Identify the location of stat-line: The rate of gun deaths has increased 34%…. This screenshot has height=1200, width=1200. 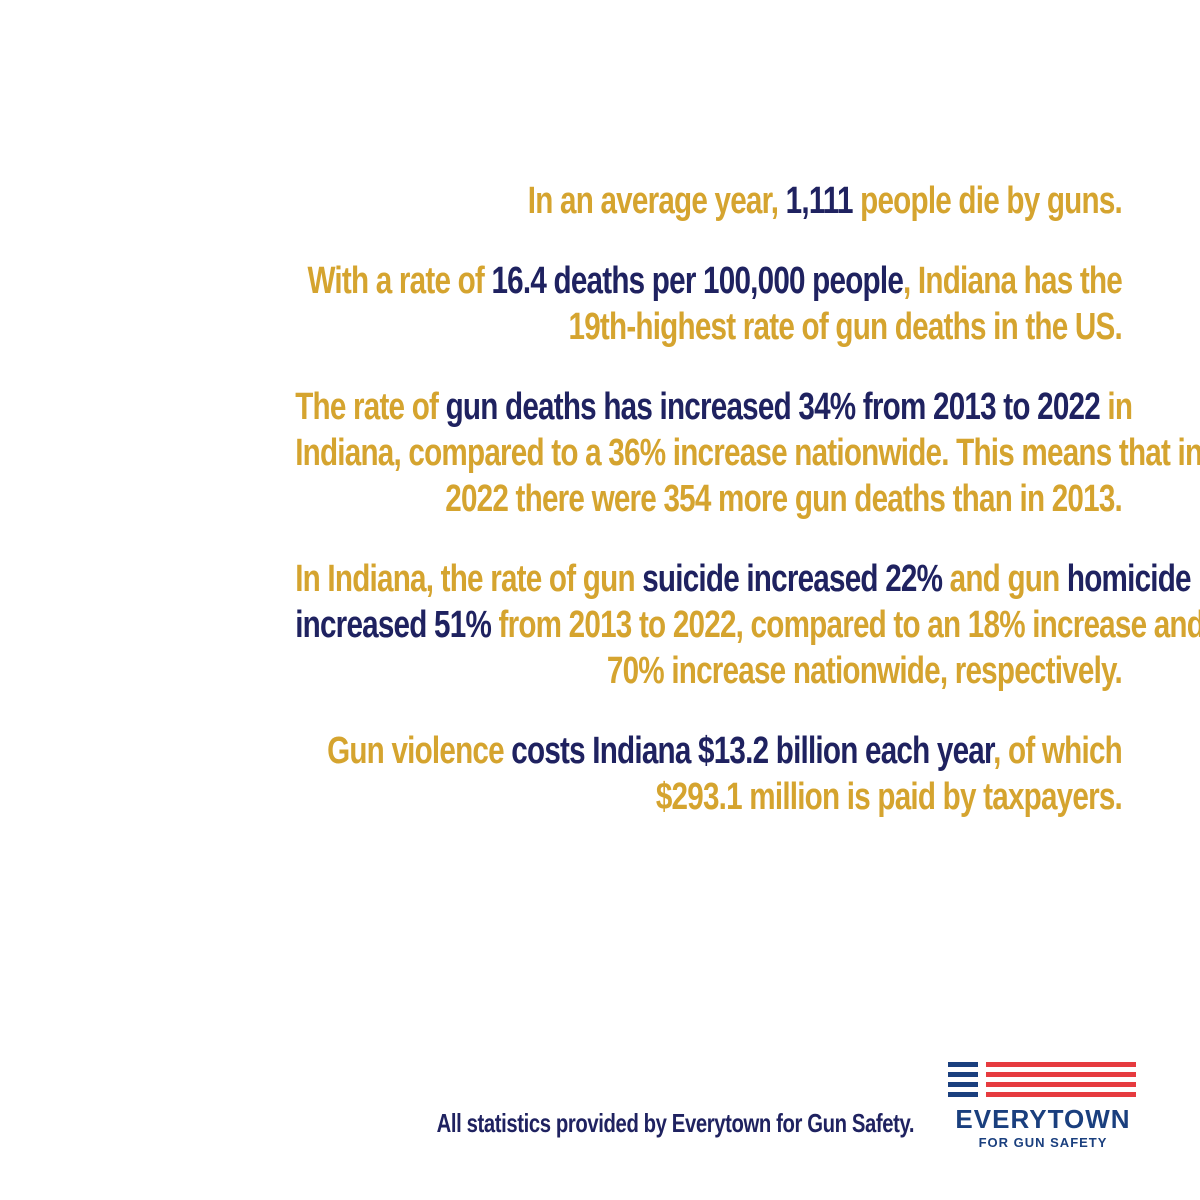
(714, 407).